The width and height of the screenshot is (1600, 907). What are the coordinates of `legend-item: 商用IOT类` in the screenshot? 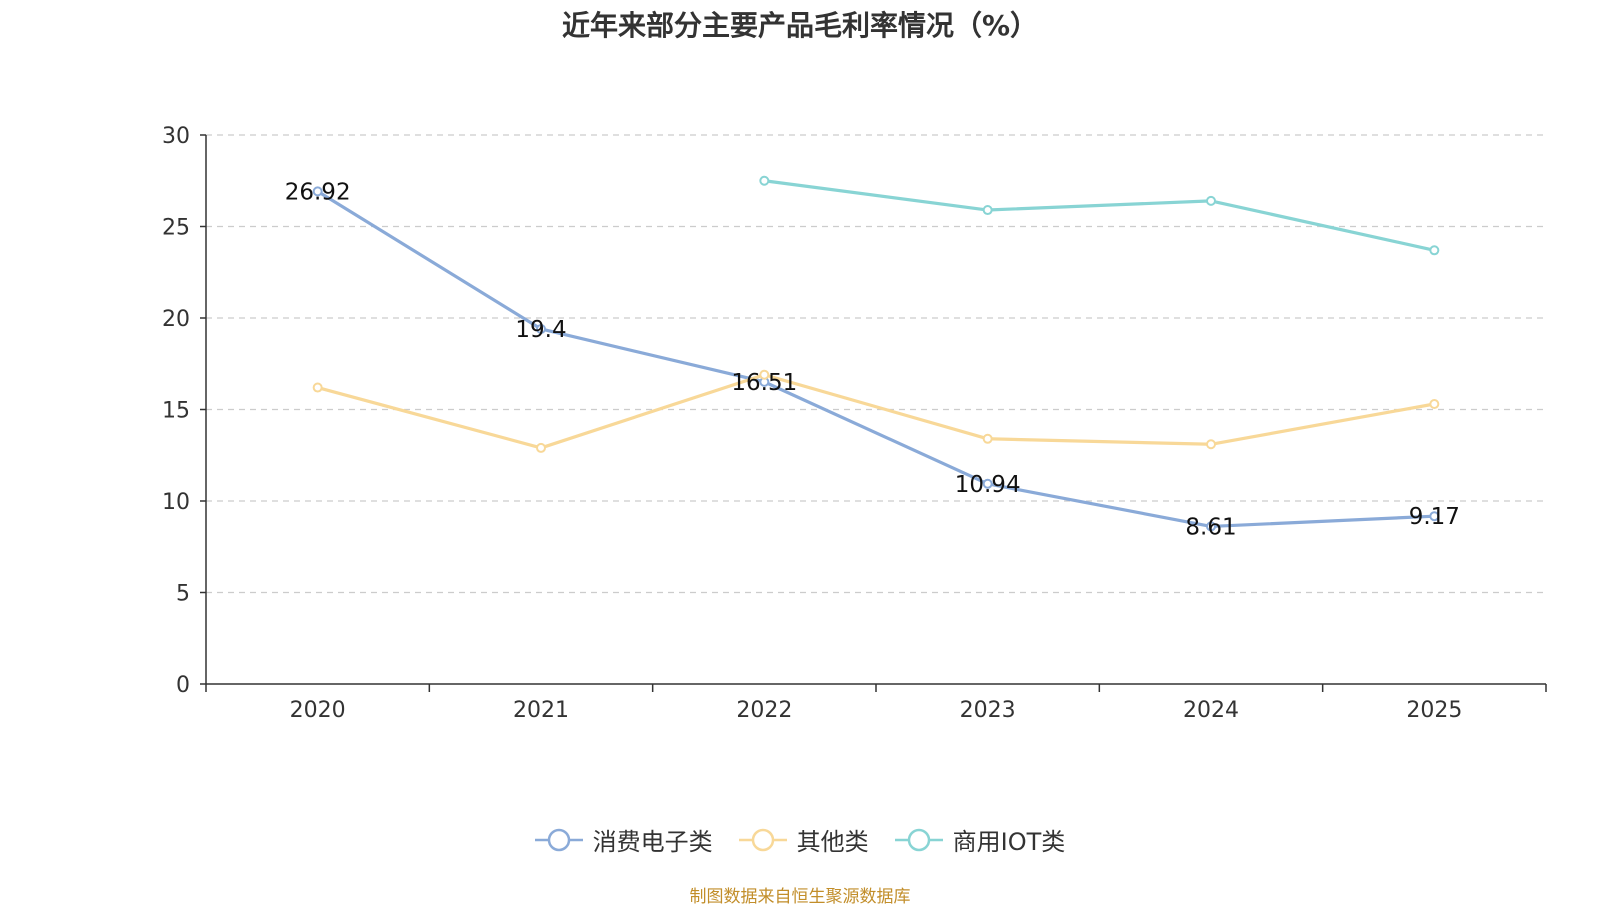 It's located at (980, 839).